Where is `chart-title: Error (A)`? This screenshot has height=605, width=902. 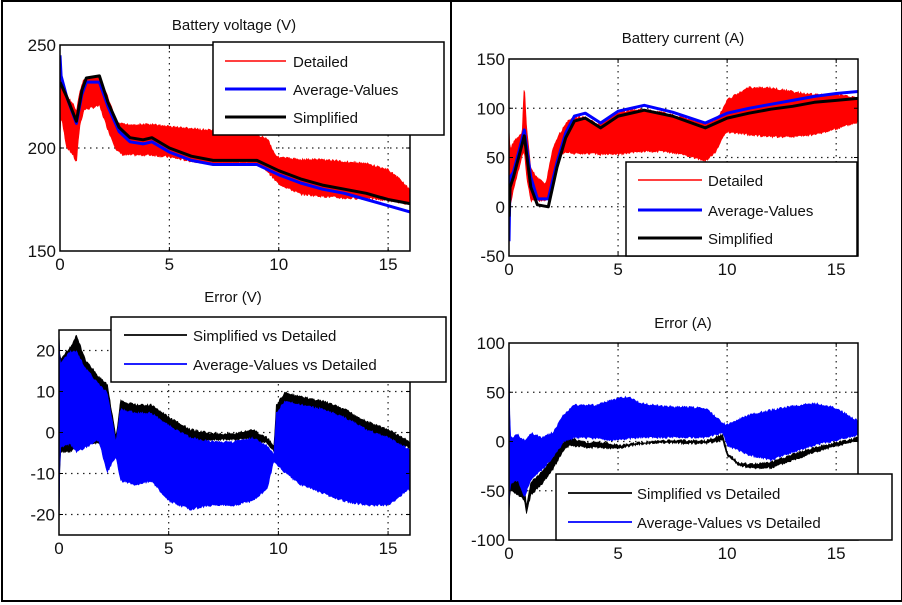
chart-title: Error (A) is located at coordinates (683, 323).